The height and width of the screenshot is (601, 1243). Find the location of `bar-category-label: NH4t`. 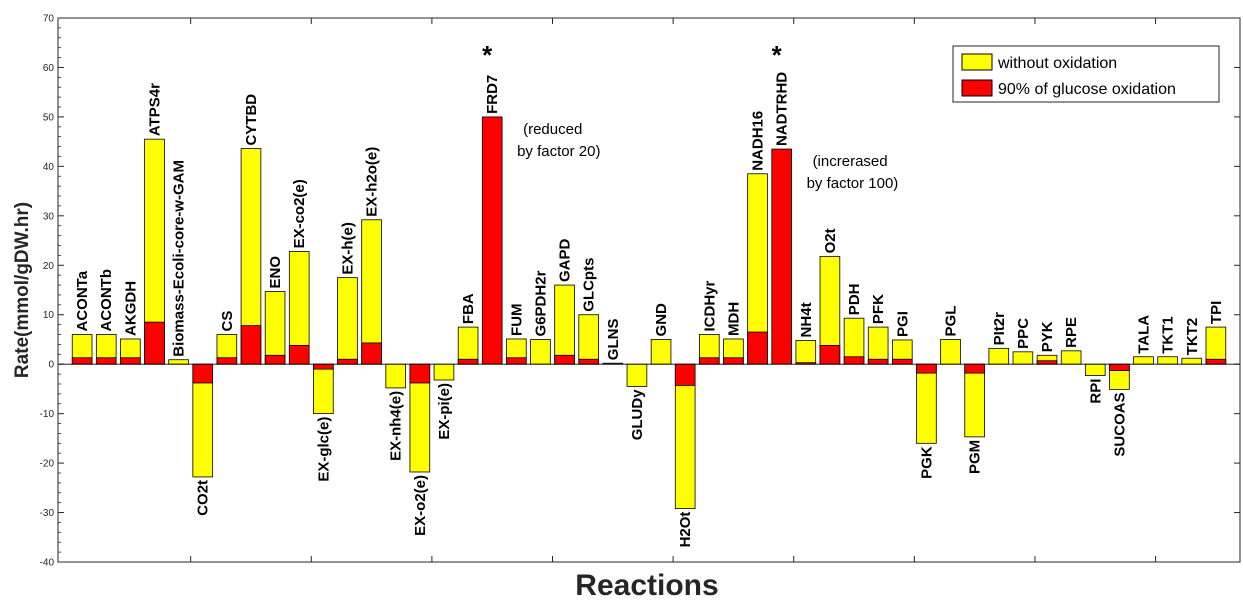

bar-category-label: NH4t is located at coordinates (806, 319).